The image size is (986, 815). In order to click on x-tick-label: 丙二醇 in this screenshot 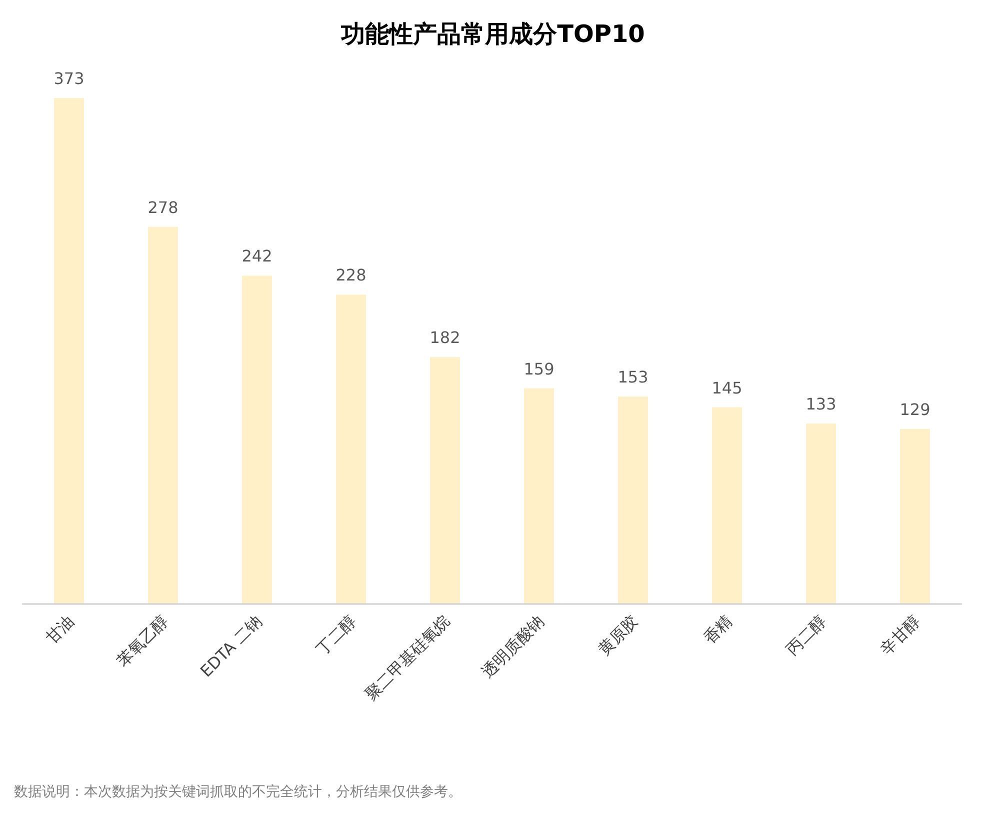, I will do `click(806, 635)`.